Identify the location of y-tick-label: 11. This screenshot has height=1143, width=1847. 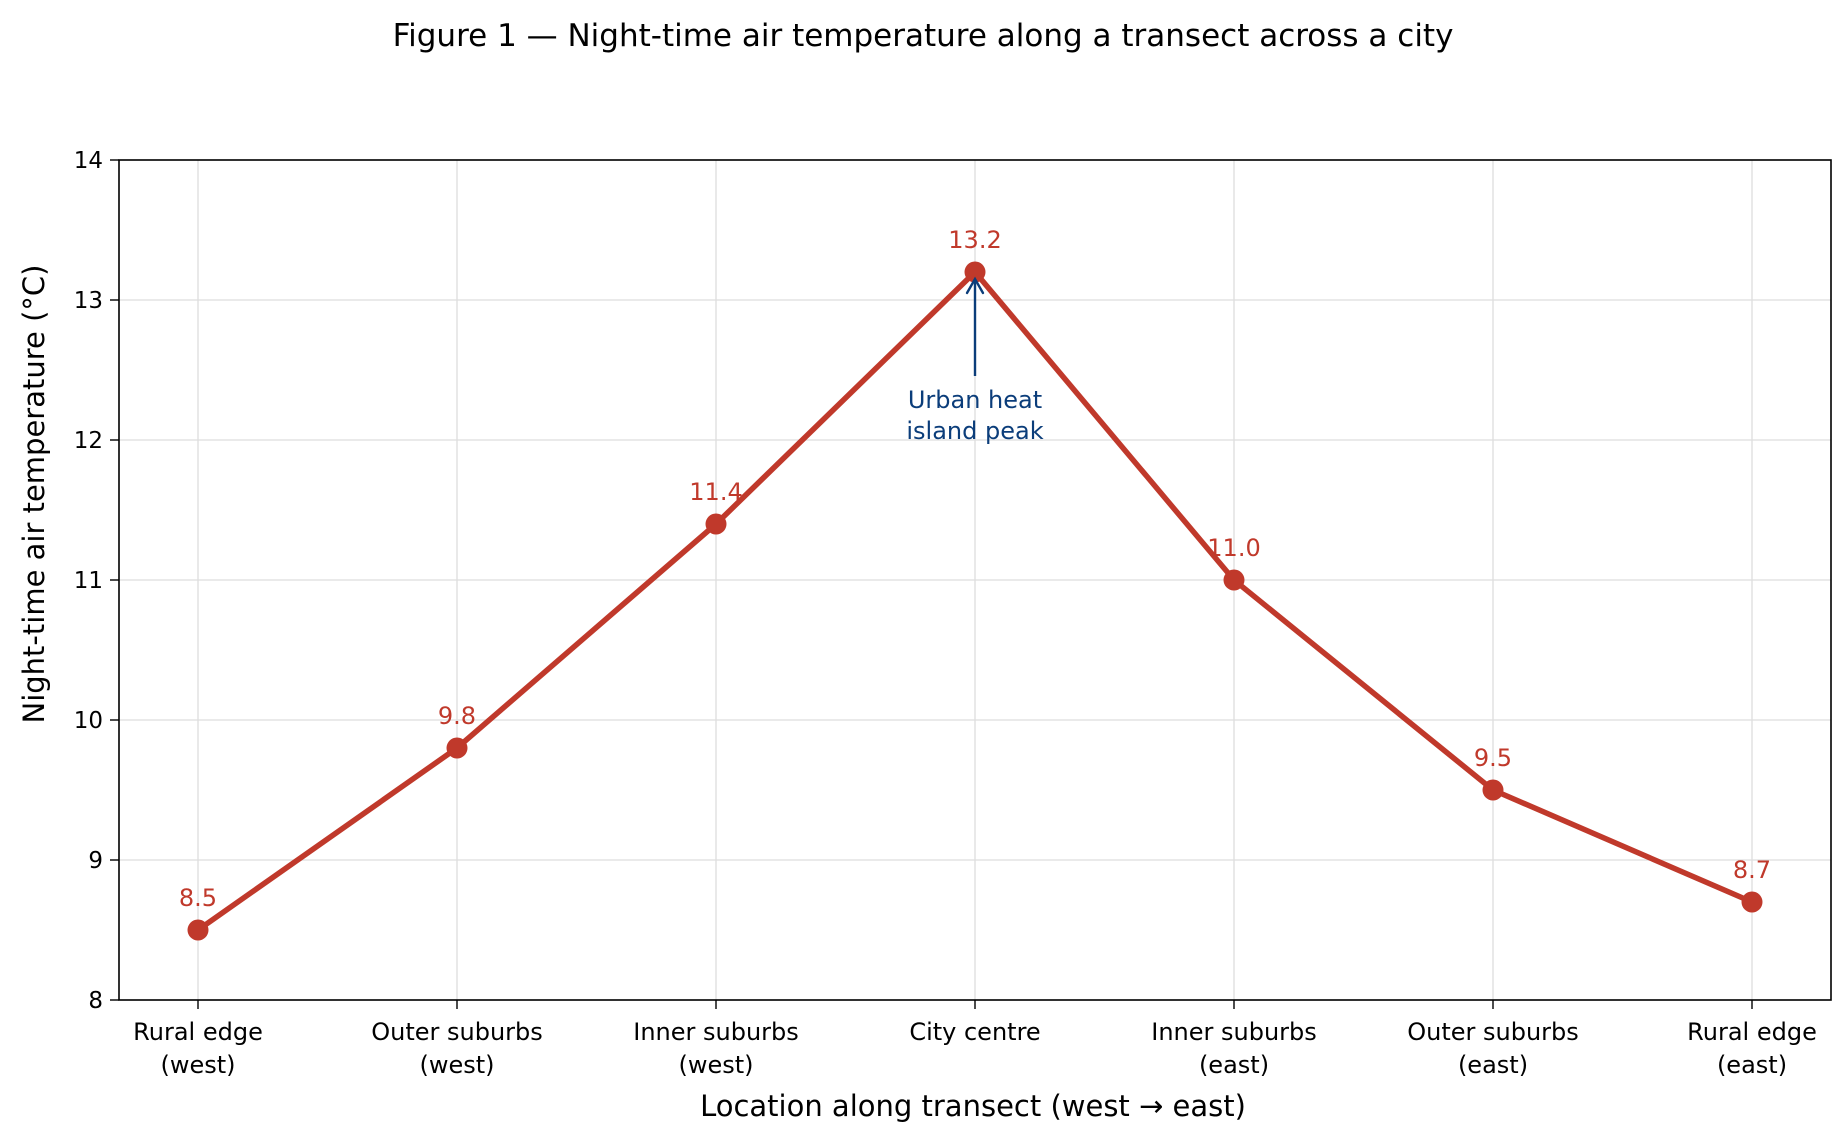
(88, 581).